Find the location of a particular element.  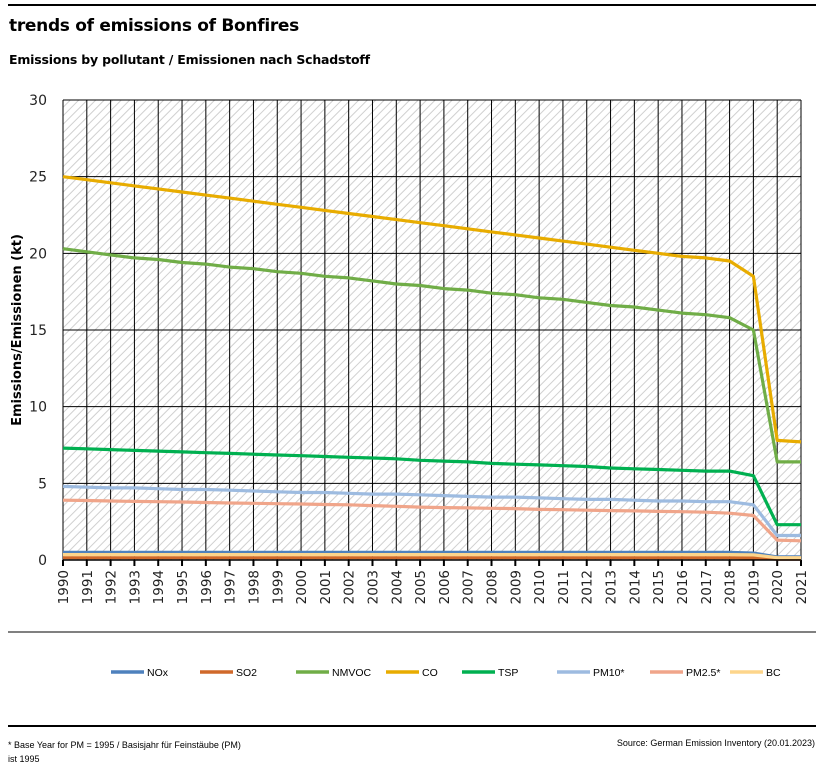

legend-label: SO2 is located at coordinates (246, 673).